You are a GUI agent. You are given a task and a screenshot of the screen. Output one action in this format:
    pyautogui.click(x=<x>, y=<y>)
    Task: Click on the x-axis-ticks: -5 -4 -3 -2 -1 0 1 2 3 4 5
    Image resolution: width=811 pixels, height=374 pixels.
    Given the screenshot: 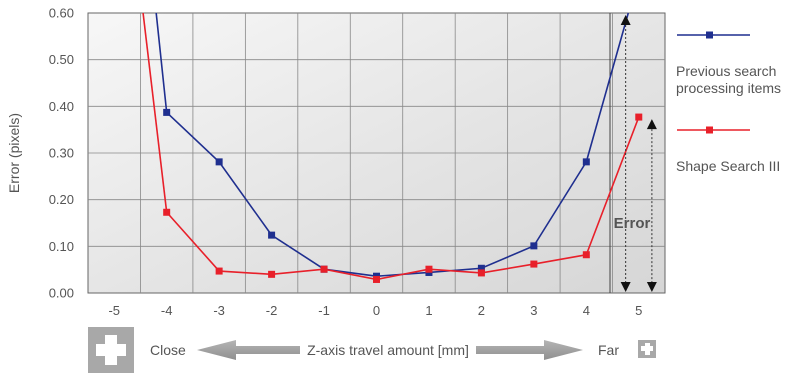 What is the action you would take?
    pyautogui.click(x=375, y=310)
    